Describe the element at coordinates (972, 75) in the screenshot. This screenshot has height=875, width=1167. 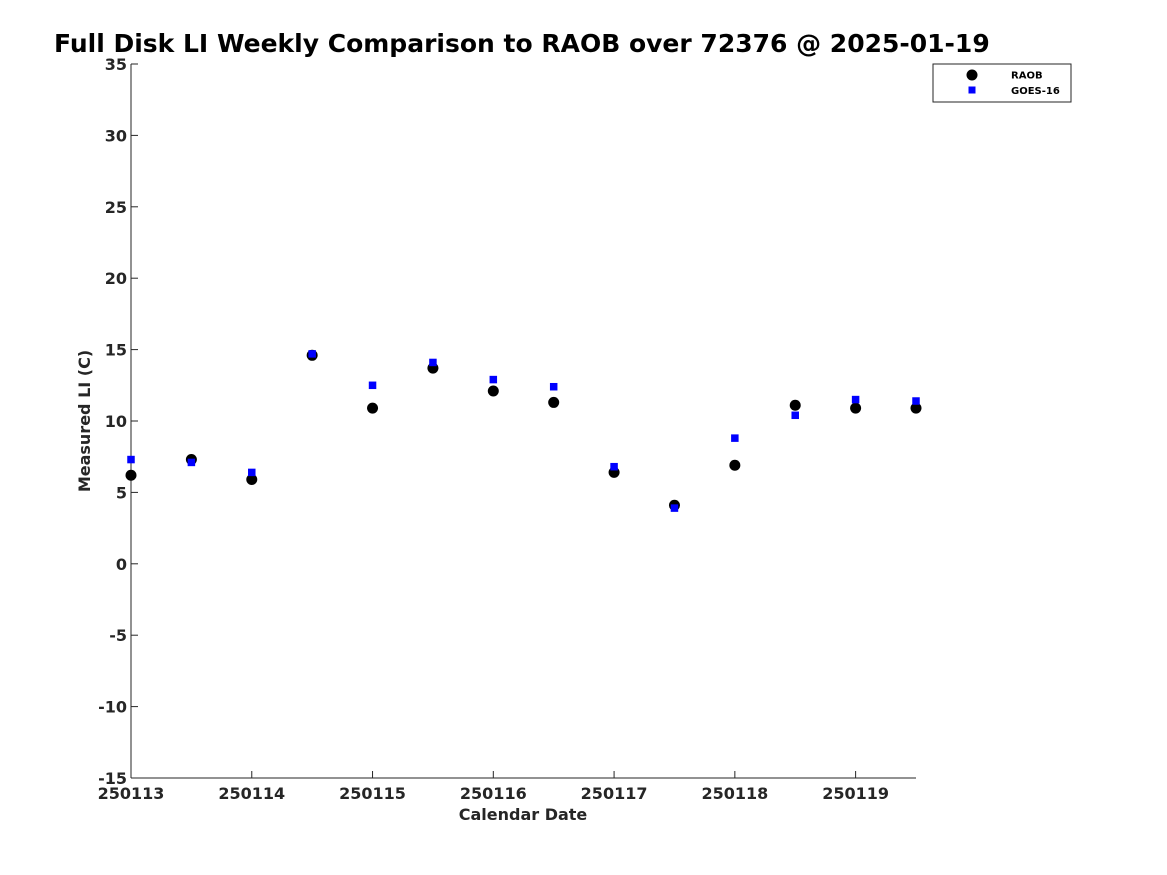
I see `legend-raob-marker` at that location.